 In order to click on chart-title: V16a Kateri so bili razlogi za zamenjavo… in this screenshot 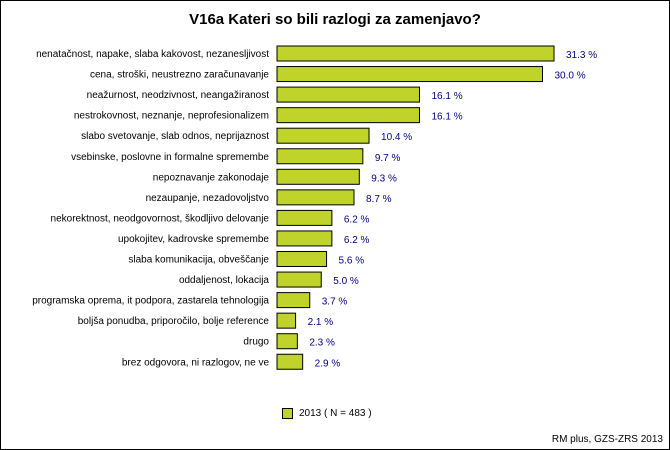, I will do `click(335, 19)`.